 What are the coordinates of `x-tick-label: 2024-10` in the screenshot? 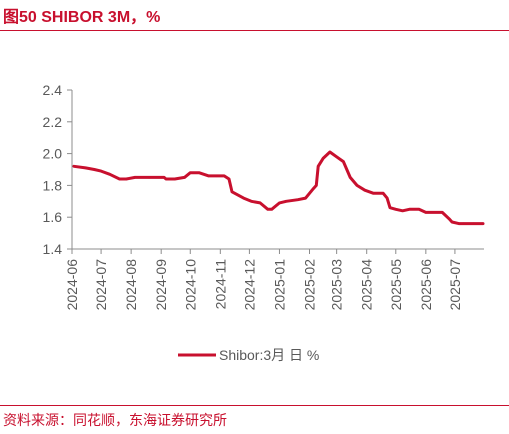 It's located at (190, 285).